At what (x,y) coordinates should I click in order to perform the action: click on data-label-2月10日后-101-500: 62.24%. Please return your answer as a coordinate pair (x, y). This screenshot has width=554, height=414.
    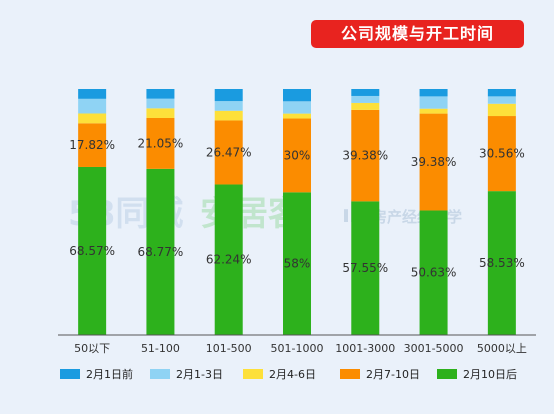
    Looking at the image, I should click on (229, 260).